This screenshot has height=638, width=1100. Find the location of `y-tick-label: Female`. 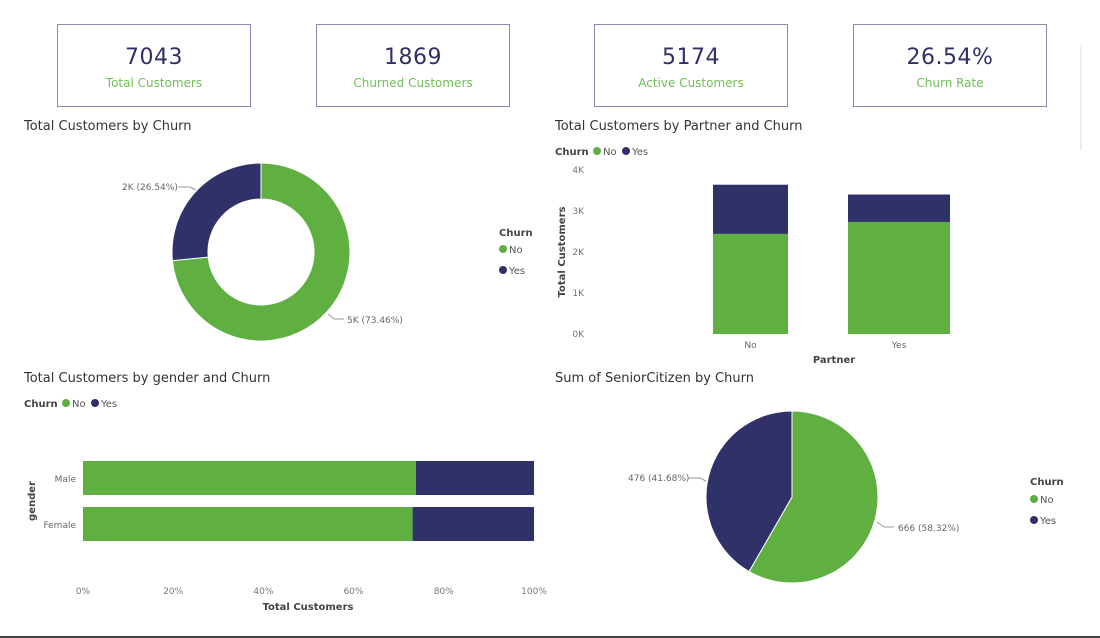

y-tick-label: Female is located at coordinates (59, 526).